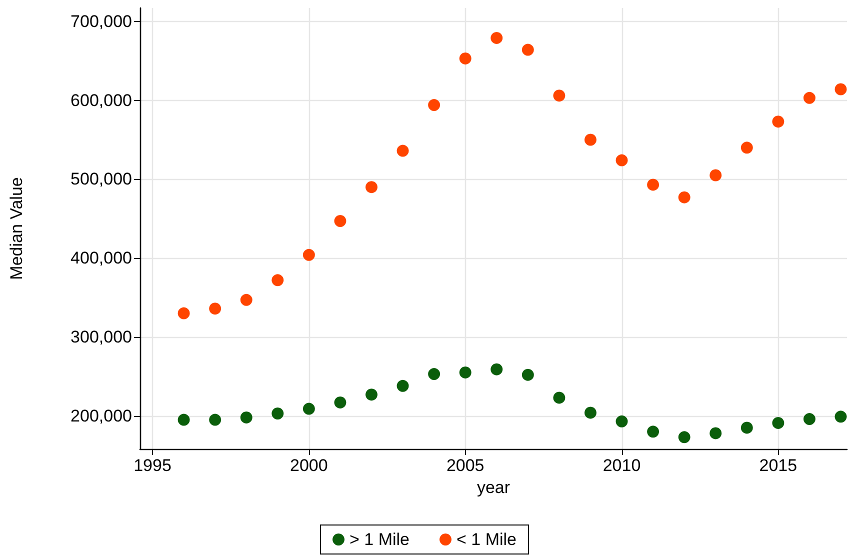 This screenshot has width=849, height=556. Describe the element at coordinates (778, 465) in the screenshot. I see `x-tick-label: 2015` at that location.